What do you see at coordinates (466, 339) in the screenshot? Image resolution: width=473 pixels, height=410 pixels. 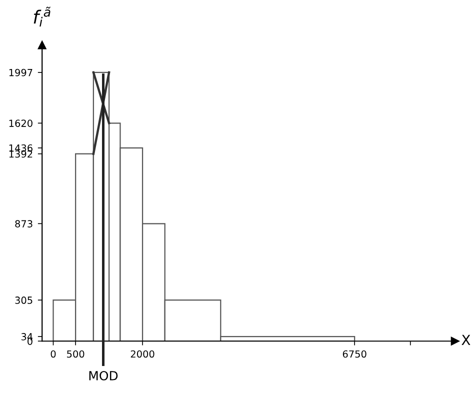 I see `x-axis-title: X` at bounding box center [466, 339].